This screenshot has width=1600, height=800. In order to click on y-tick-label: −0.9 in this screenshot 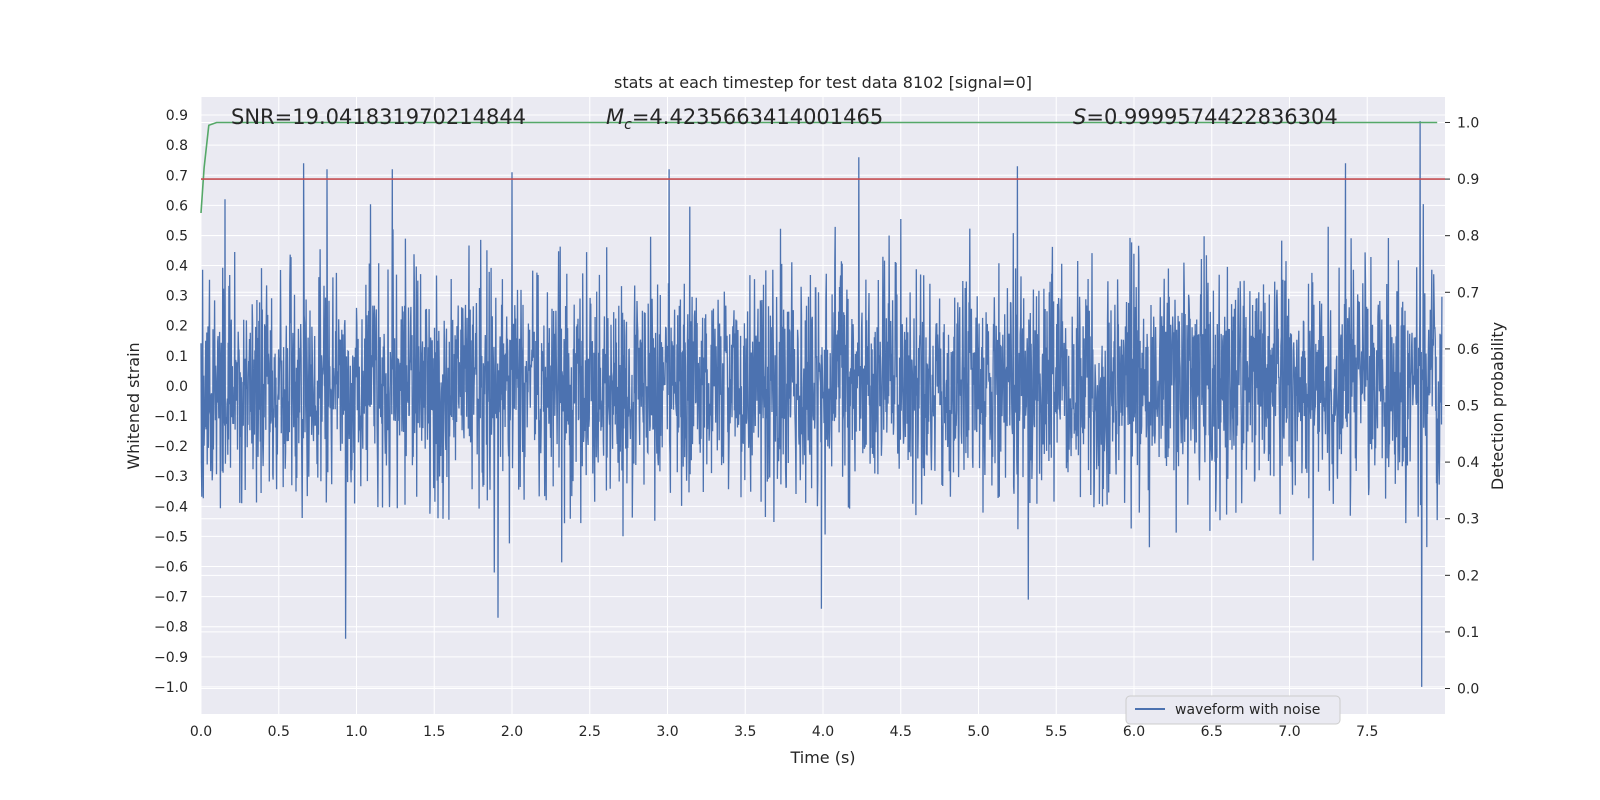, I will do `click(171, 658)`.